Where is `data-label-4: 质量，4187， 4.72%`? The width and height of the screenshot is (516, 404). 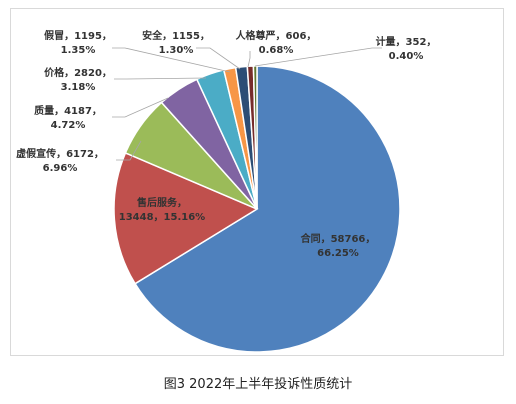
data-label-4: 质量，4187， 4.72% is located at coordinates (68, 117).